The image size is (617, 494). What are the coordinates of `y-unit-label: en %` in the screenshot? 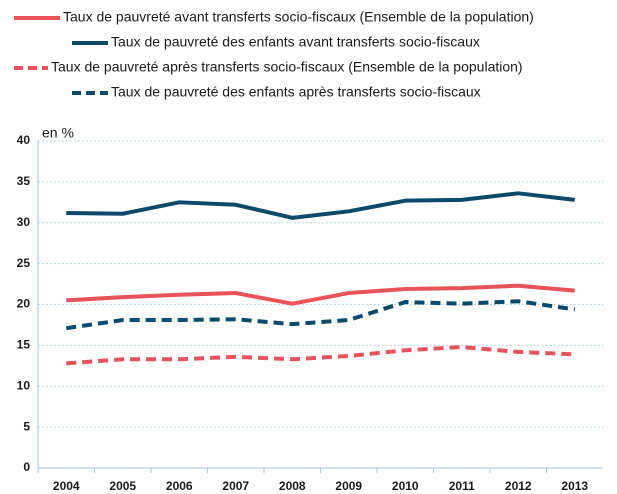 It's located at (58, 133).